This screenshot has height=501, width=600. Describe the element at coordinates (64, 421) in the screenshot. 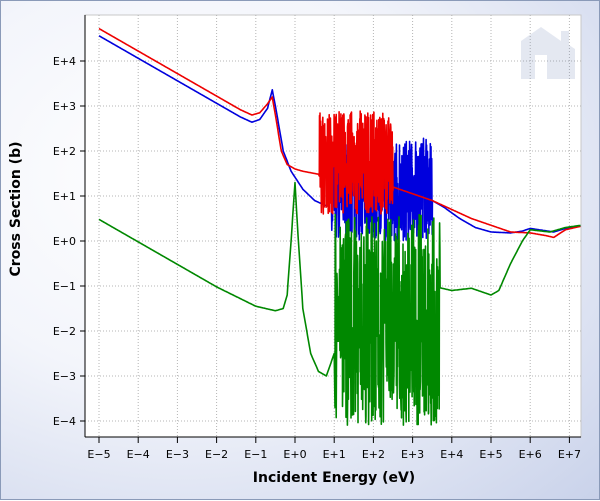

I see `y-tick-label: E−4` at that location.